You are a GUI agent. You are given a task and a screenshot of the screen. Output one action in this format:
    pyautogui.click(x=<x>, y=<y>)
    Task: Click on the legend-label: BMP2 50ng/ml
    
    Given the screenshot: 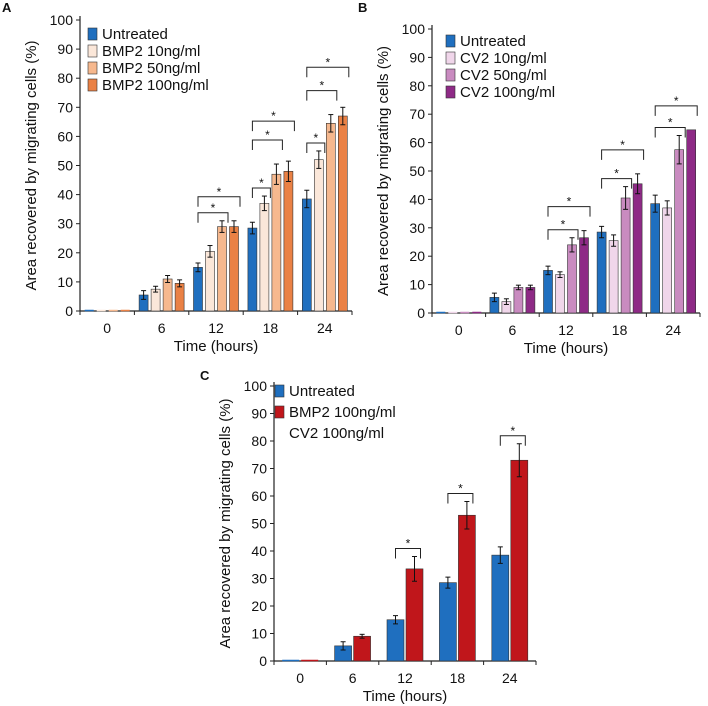 What is the action you would take?
    pyautogui.click(x=151, y=68)
    